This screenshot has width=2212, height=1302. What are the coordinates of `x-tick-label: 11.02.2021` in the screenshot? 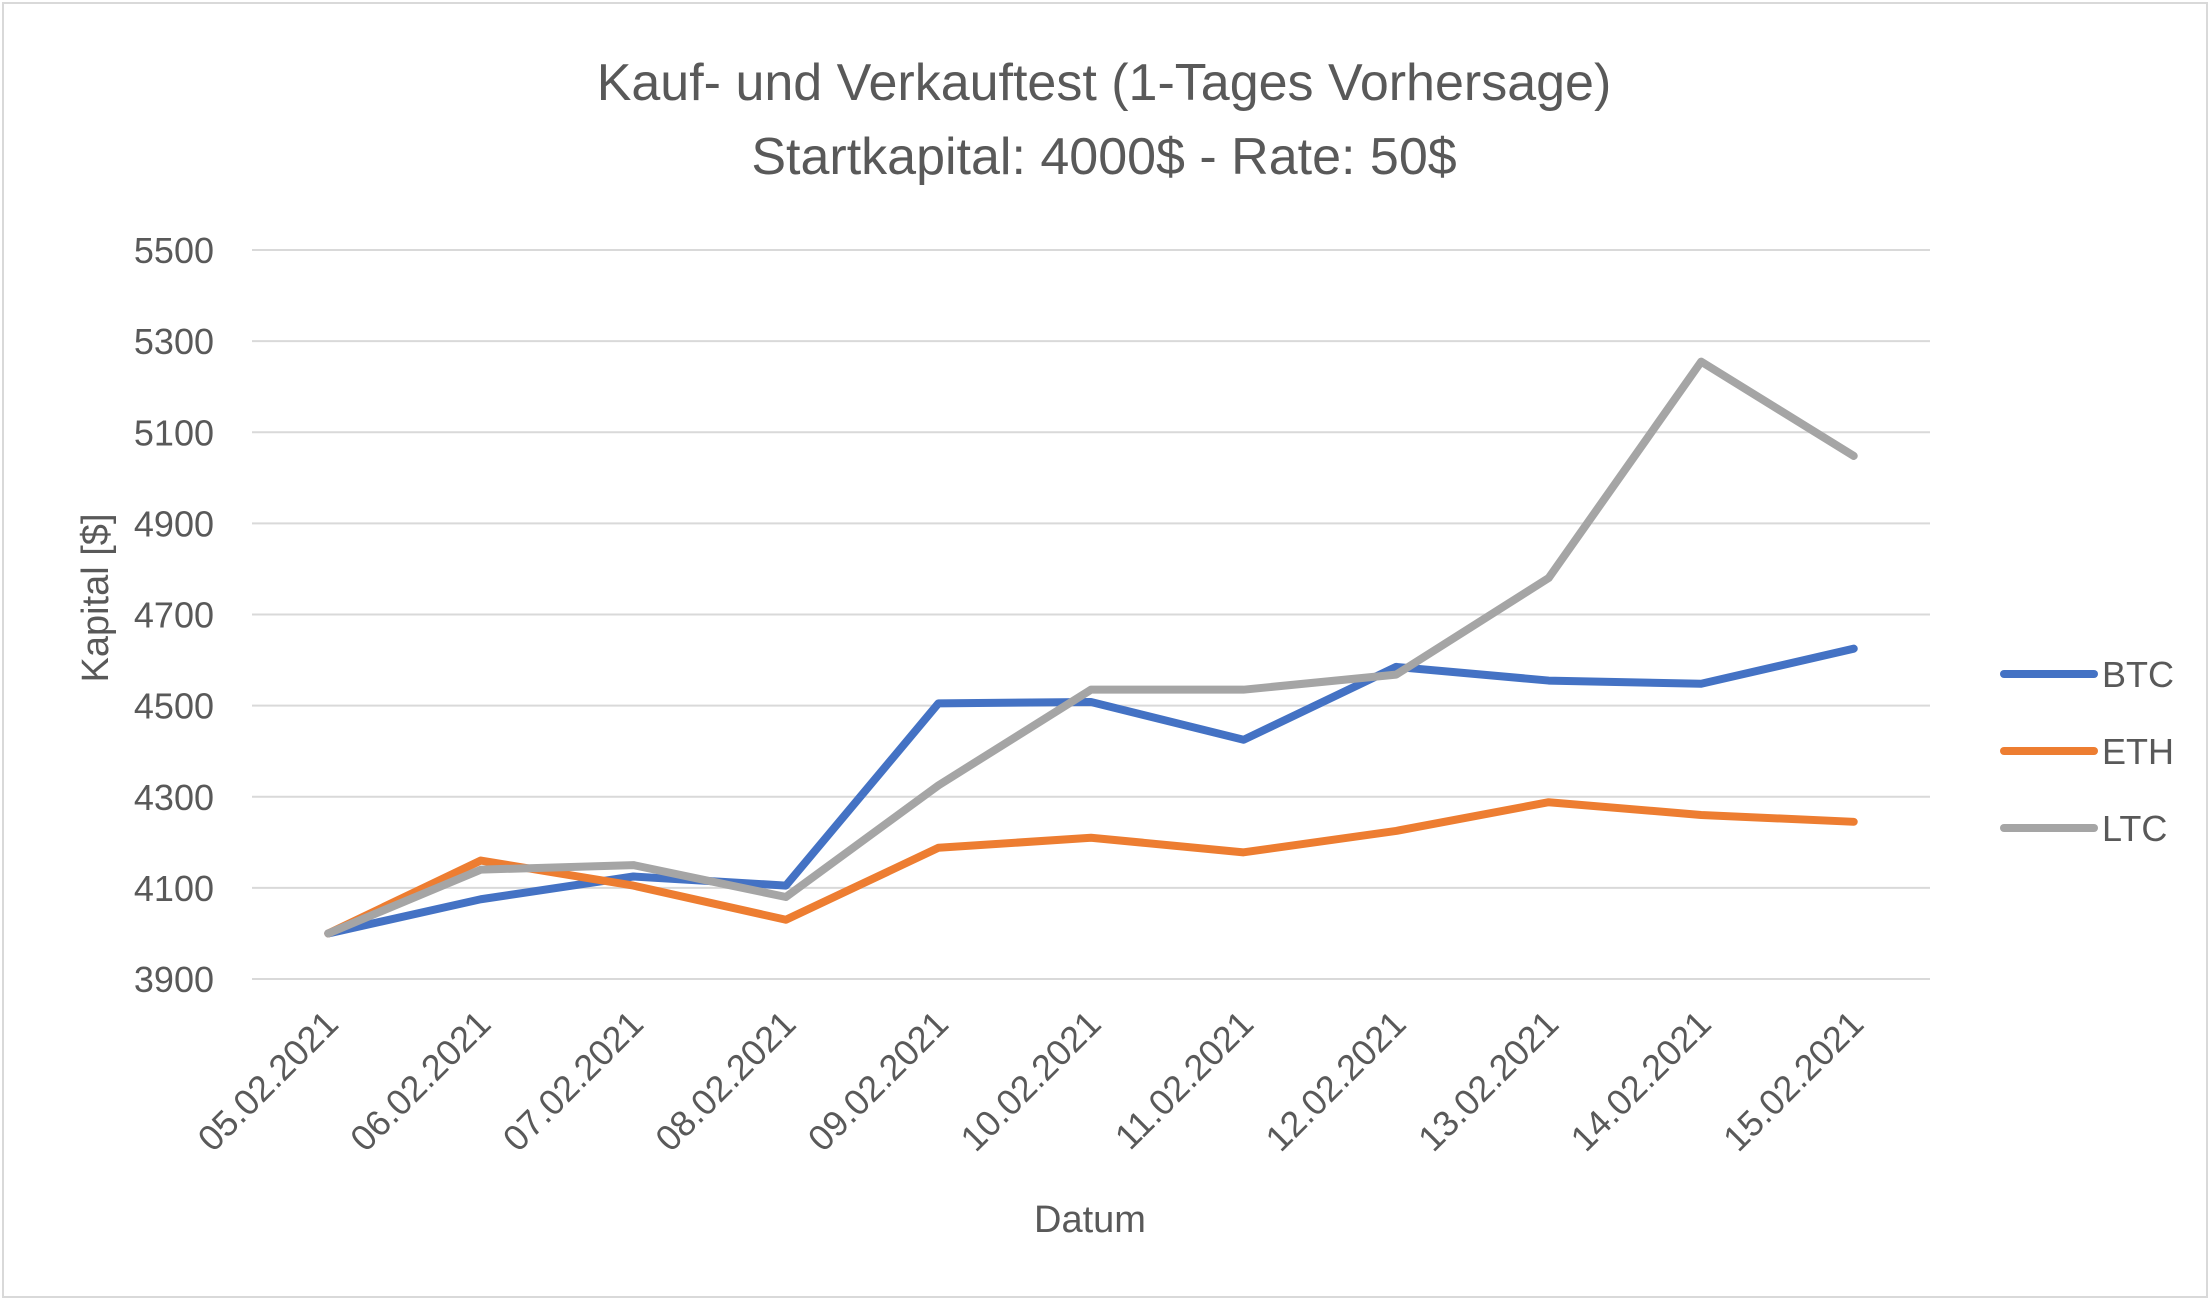 It's located at (1184, 1080).